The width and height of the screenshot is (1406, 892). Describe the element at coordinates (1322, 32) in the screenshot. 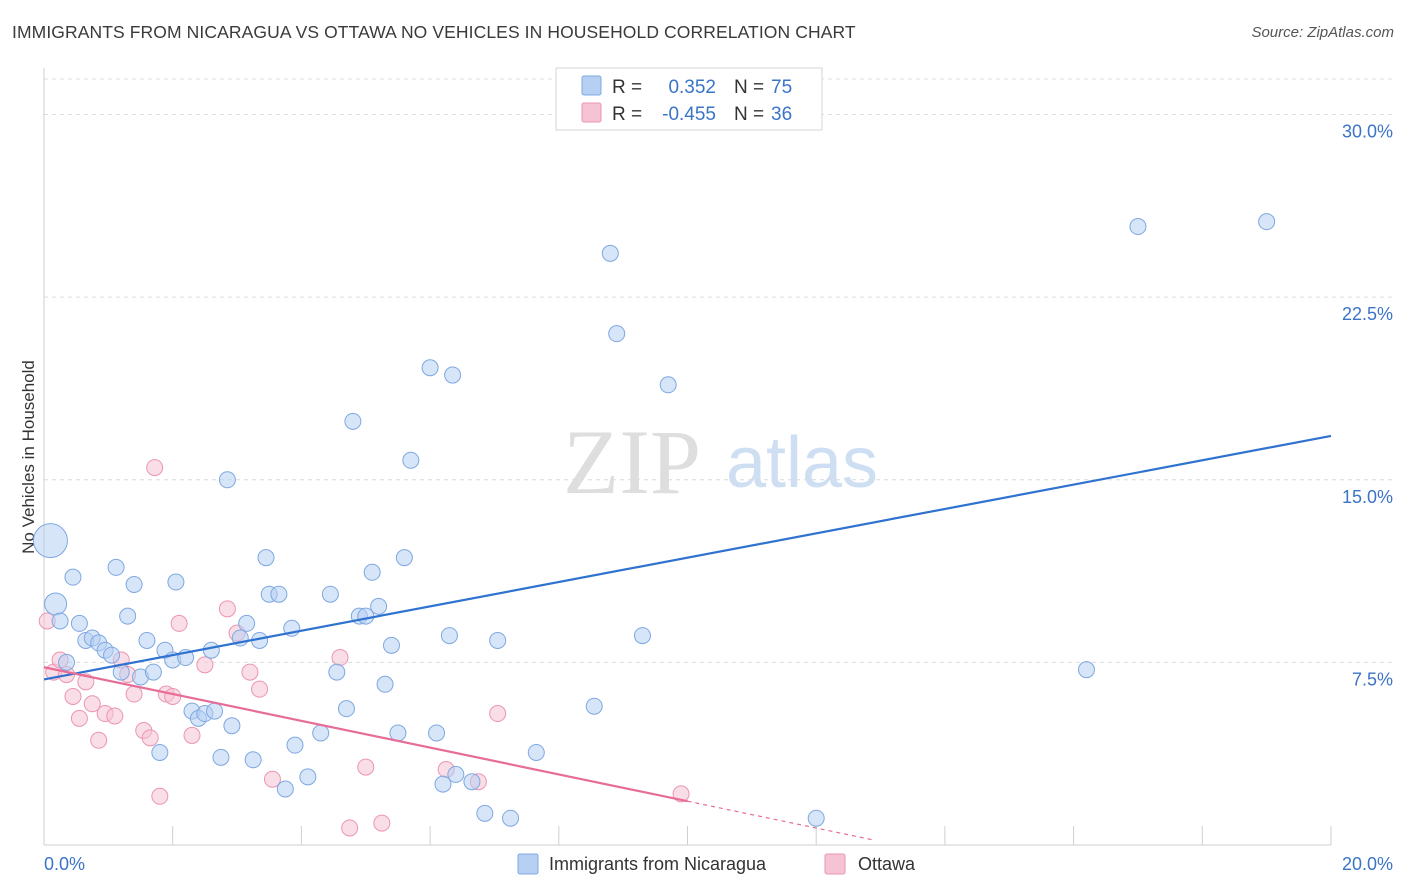

I see `source-label: Source: ZipAtlas.com` at that location.